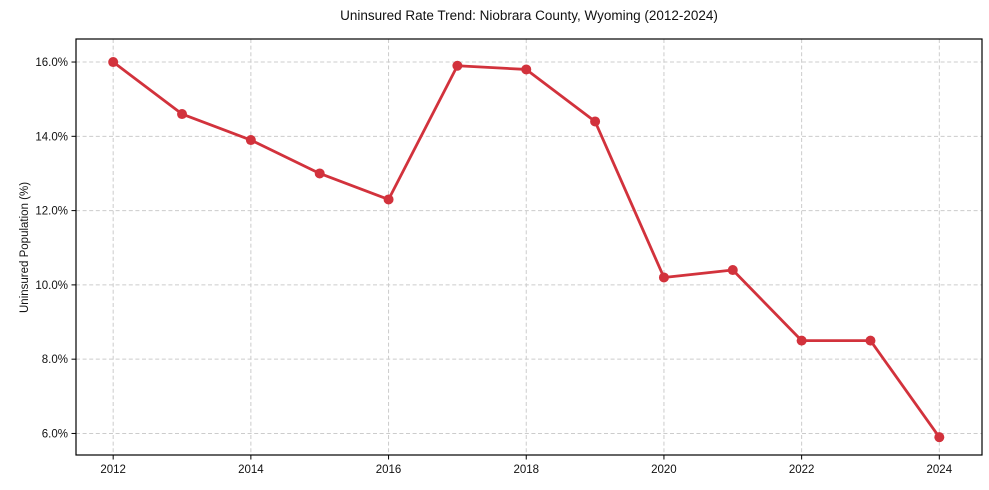 This screenshot has height=490, width=989. Describe the element at coordinates (389, 470) in the screenshot. I see `x-tick-label: 2016` at that location.